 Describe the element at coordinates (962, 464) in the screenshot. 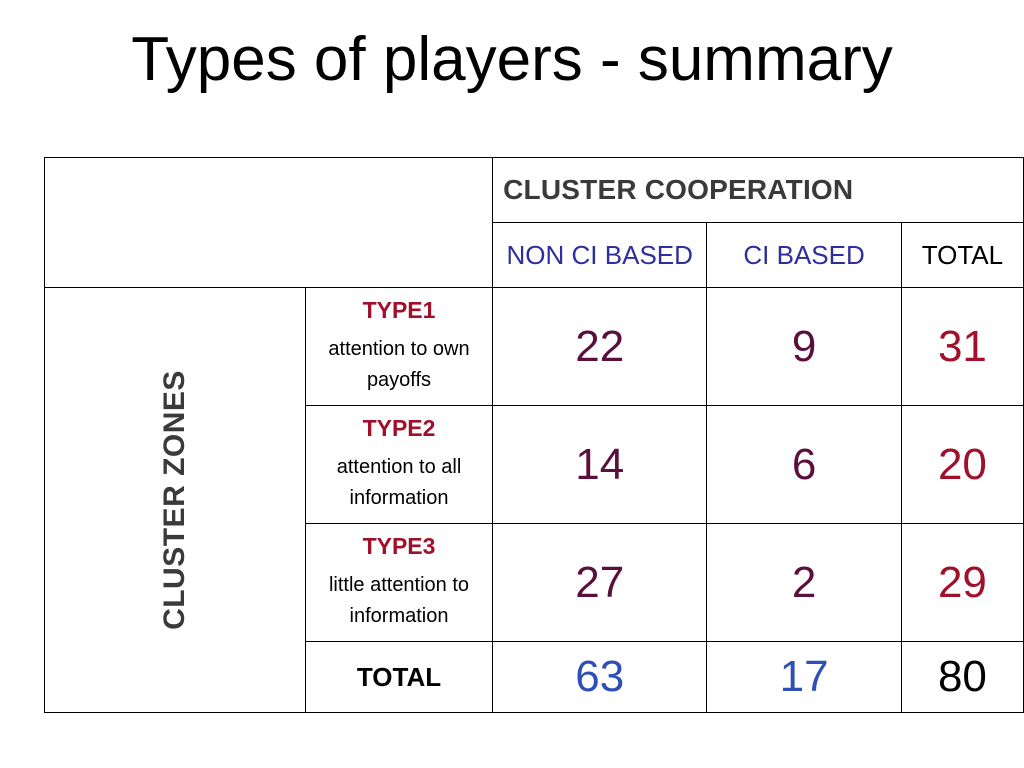

I see `cell-type2-total: 20` at that location.